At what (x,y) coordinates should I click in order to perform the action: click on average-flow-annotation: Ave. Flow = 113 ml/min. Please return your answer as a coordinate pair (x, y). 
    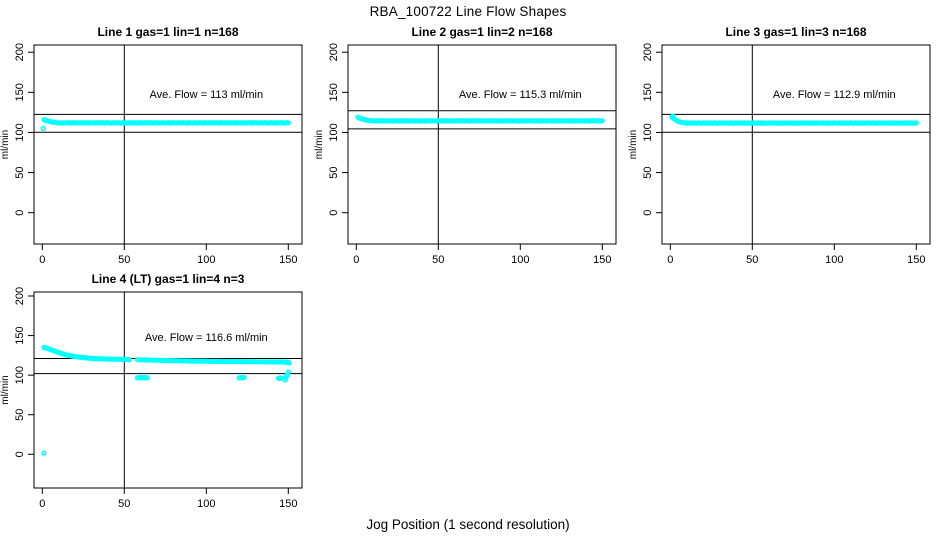
    Looking at the image, I should click on (206, 95).